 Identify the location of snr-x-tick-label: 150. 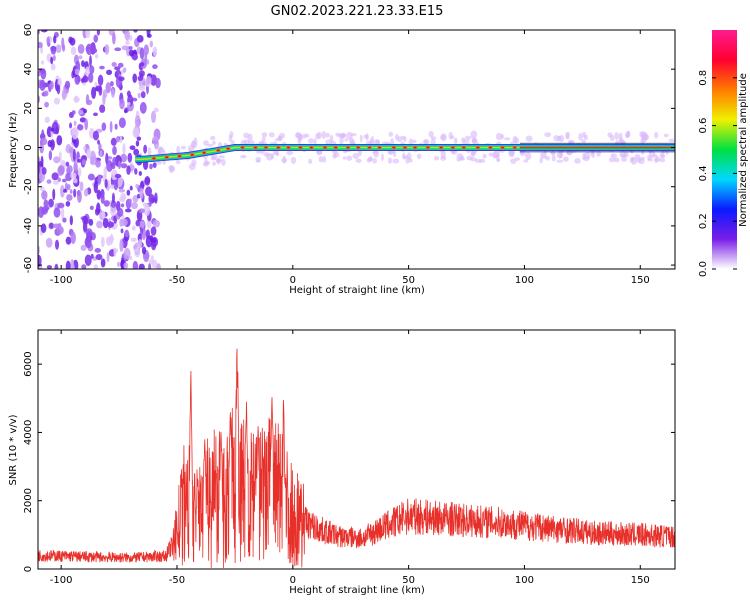
(640, 580).